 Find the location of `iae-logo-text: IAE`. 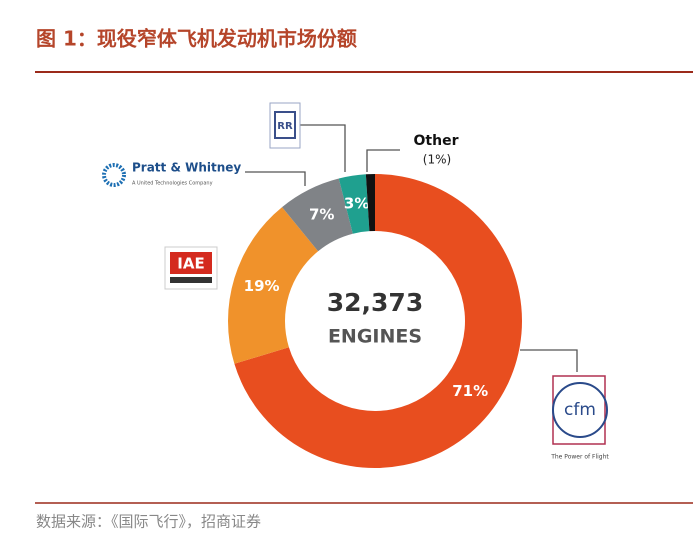

iae-logo-text: IAE is located at coordinates (190, 264).